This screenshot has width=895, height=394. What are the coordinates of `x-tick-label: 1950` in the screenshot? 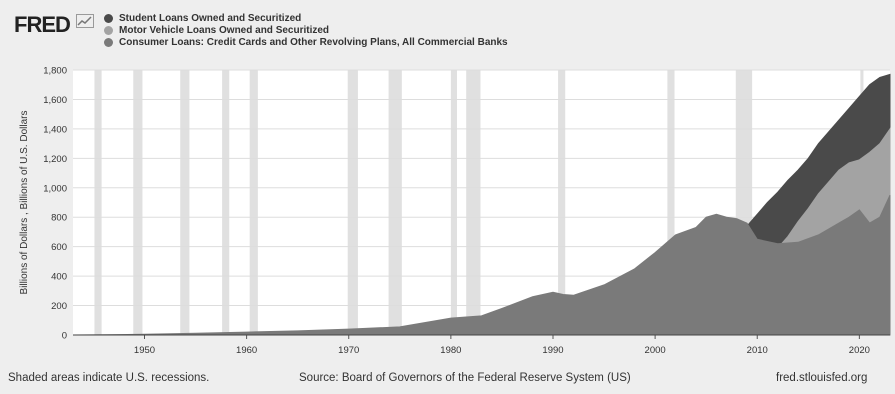 It's located at (144, 350).